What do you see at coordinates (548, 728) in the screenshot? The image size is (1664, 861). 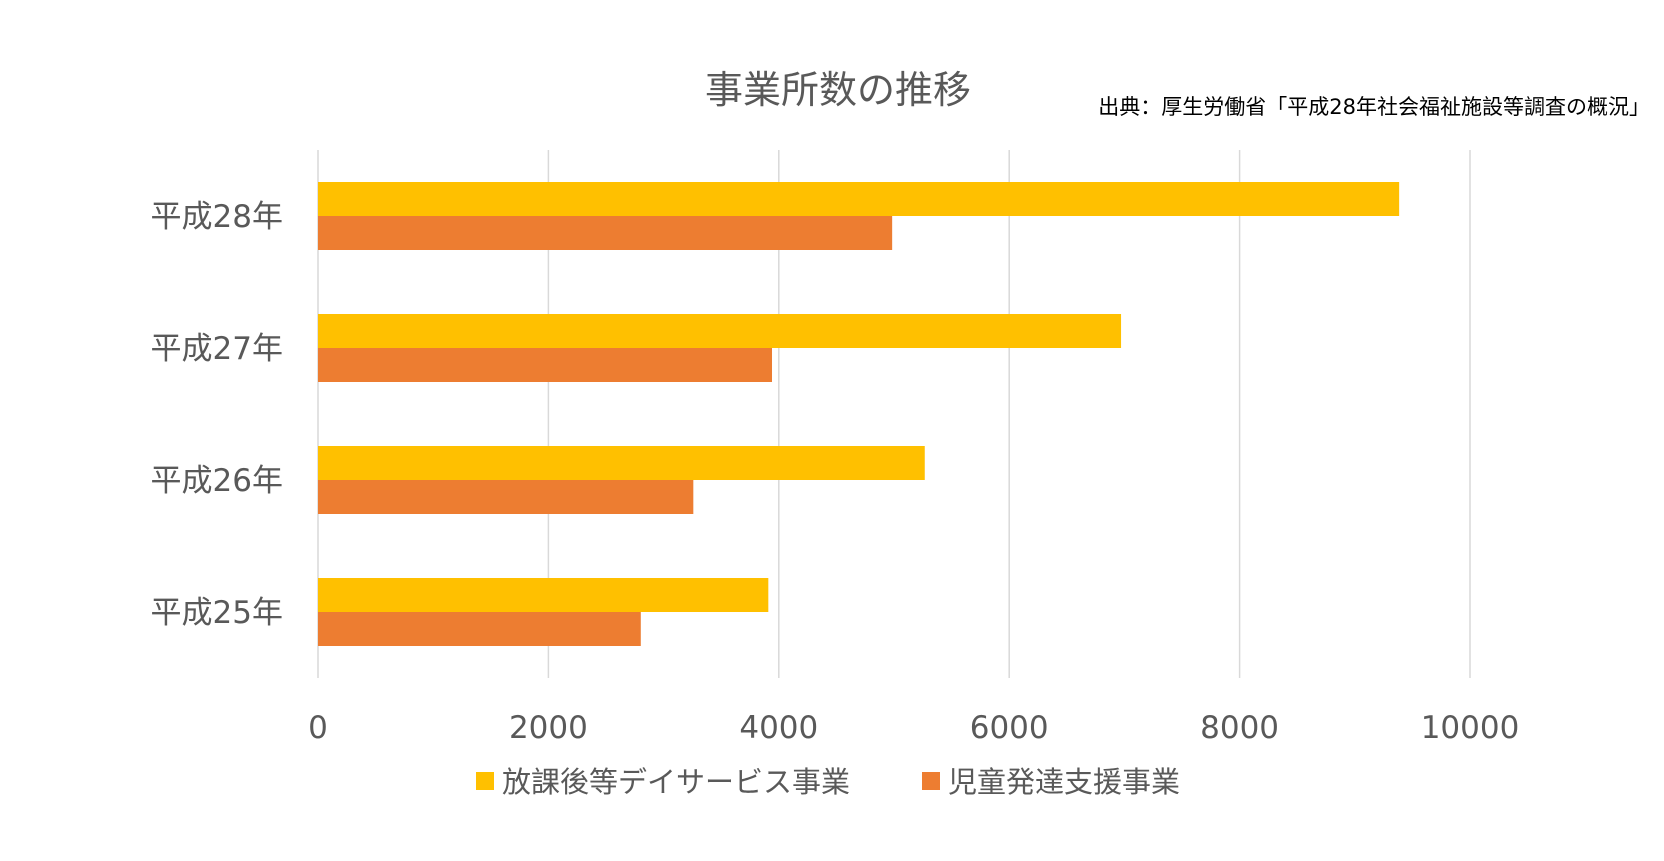 I see `x-tick-label-2000: 2000` at bounding box center [548, 728].